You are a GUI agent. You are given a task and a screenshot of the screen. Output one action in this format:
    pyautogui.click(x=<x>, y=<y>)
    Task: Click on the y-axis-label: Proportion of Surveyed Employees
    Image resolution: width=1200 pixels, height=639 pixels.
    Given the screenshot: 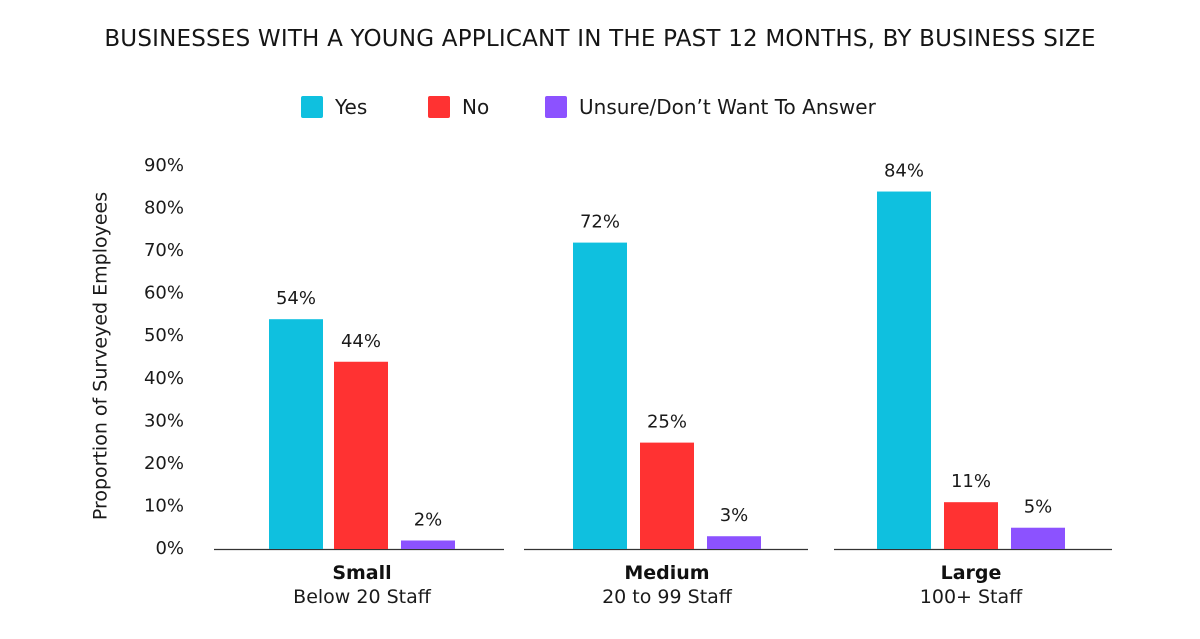 What is the action you would take?
    pyautogui.click(x=101, y=356)
    